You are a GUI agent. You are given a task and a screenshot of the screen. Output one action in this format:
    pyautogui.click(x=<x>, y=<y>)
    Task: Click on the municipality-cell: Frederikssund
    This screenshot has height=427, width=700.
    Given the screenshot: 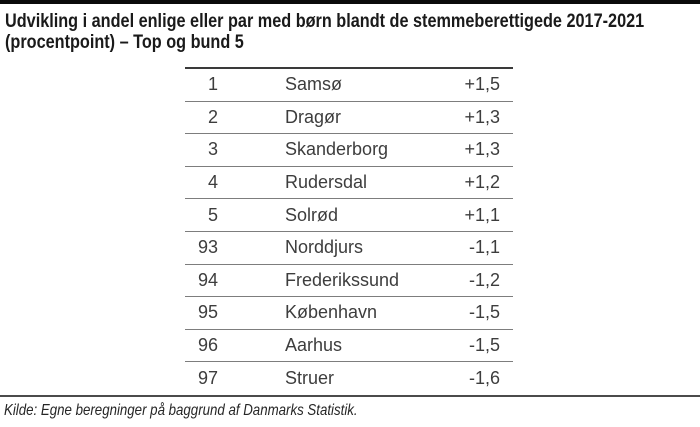 What is the action you would take?
    pyautogui.click(x=342, y=279)
    